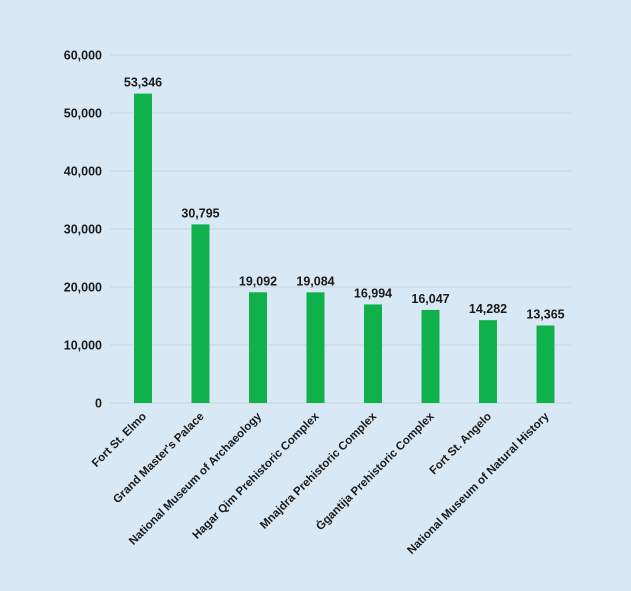 The height and width of the screenshot is (591, 631). Describe the element at coordinates (200, 213) in the screenshot. I see `data-label: 30,795` at that location.